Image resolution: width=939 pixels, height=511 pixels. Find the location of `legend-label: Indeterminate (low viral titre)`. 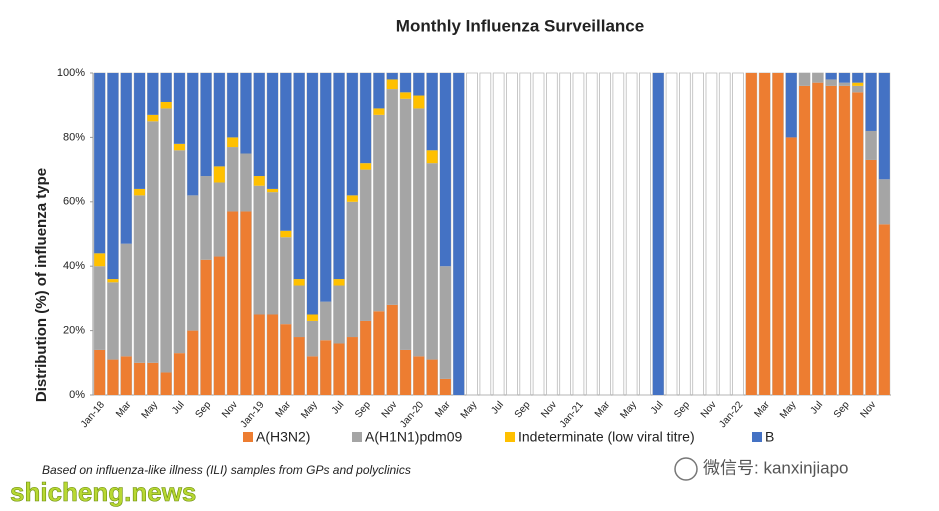

legend-label: Indeterminate (low viral titre) is located at coordinates (606, 437).